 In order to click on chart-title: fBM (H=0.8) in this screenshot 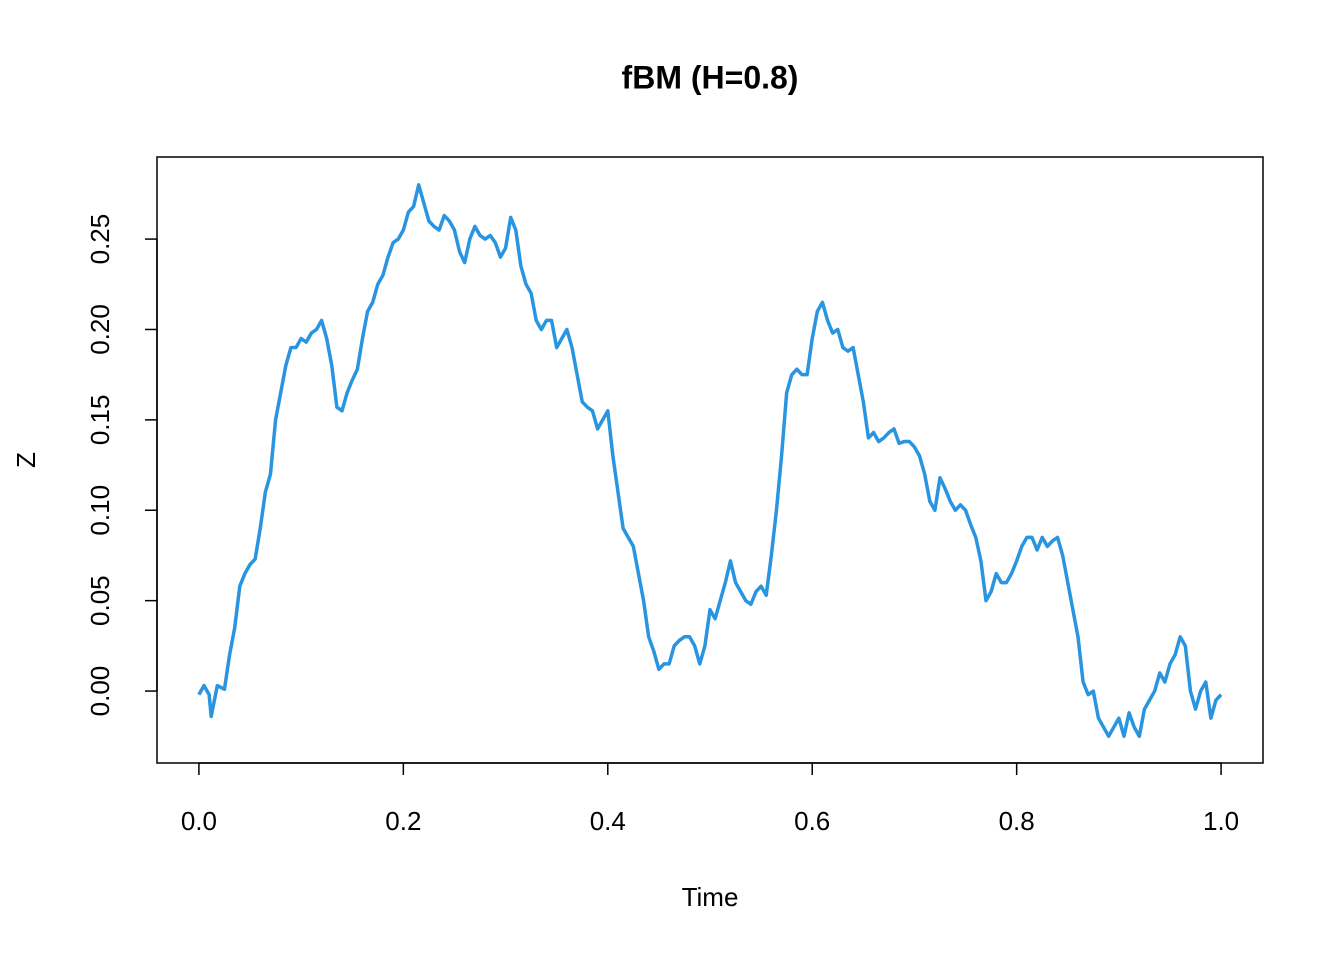, I will do `click(710, 77)`.